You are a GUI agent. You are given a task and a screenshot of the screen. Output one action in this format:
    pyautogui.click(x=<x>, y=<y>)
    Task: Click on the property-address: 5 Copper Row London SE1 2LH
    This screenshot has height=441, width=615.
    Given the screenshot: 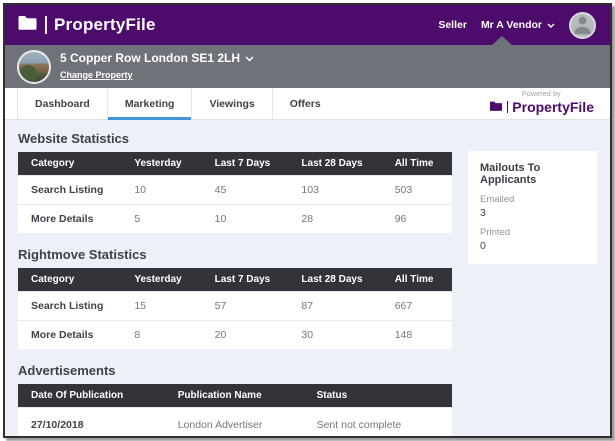 What is the action you would take?
    pyautogui.click(x=150, y=57)
    